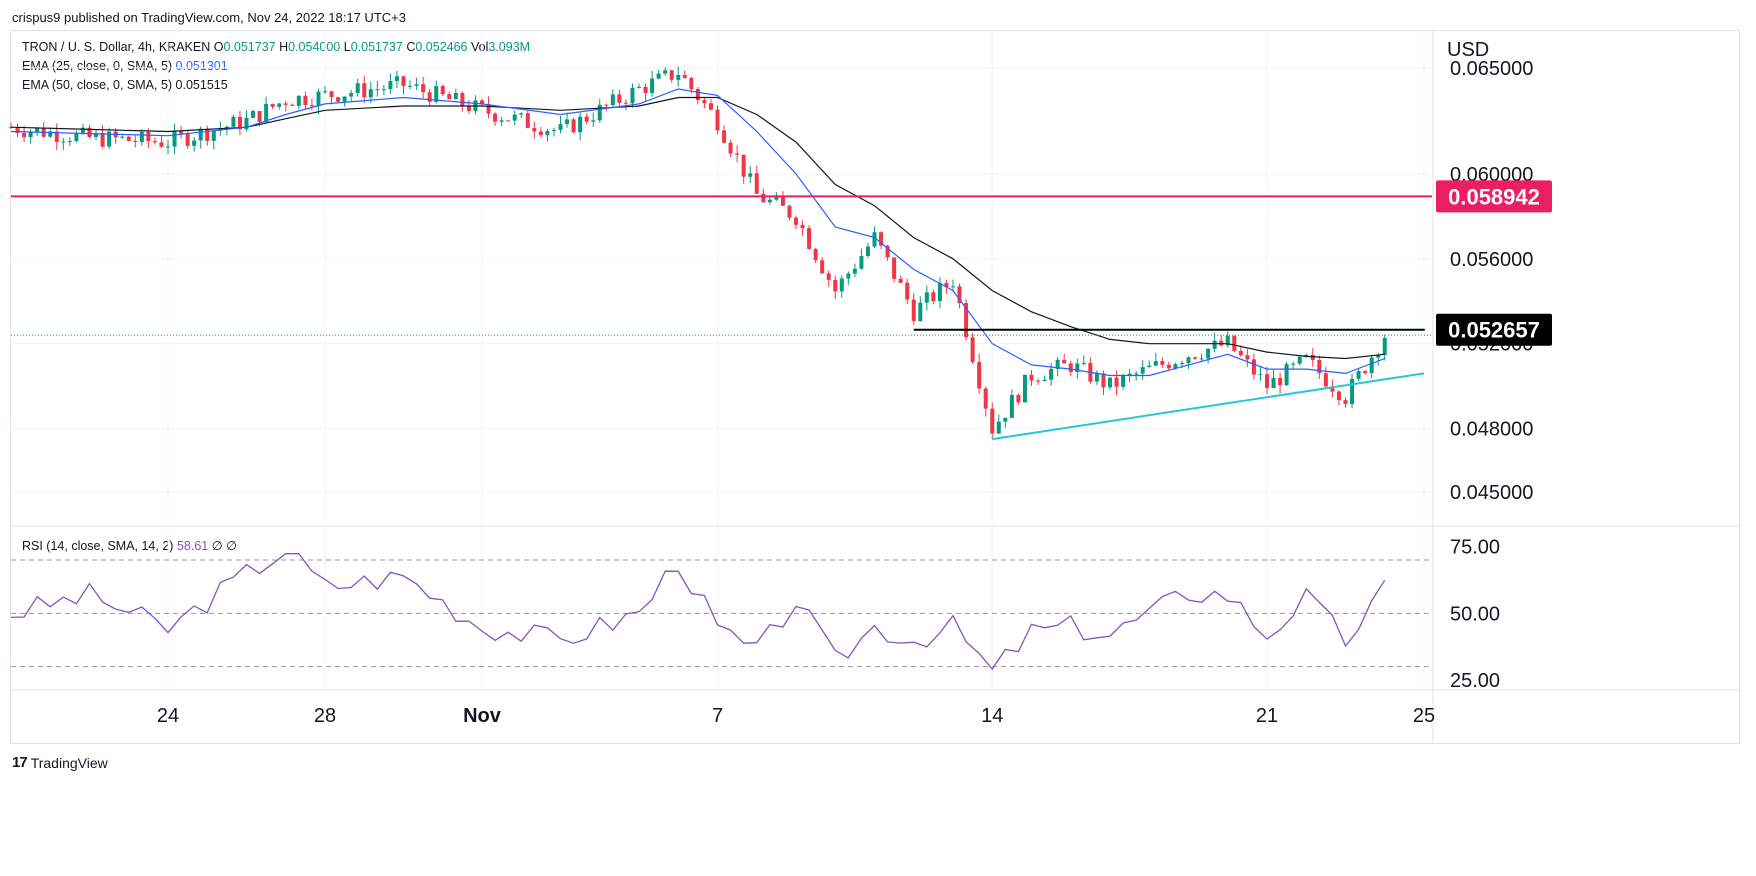 This screenshot has height=876, width=1756. Describe the element at coordinates (192, 546) in the screenshot. I see `rsi-value: 58.61` at that location.